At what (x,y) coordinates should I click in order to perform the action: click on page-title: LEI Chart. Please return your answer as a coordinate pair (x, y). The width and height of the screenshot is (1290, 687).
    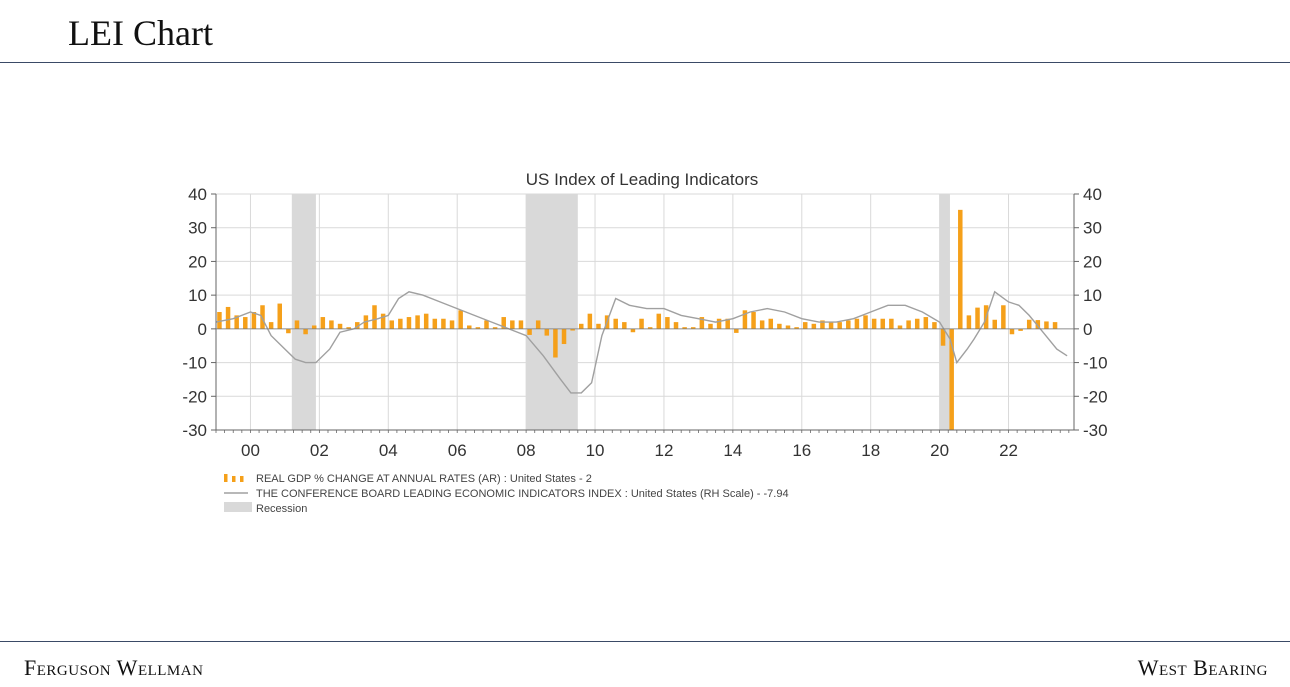
    Looking at the image, I should click on (140, 33).